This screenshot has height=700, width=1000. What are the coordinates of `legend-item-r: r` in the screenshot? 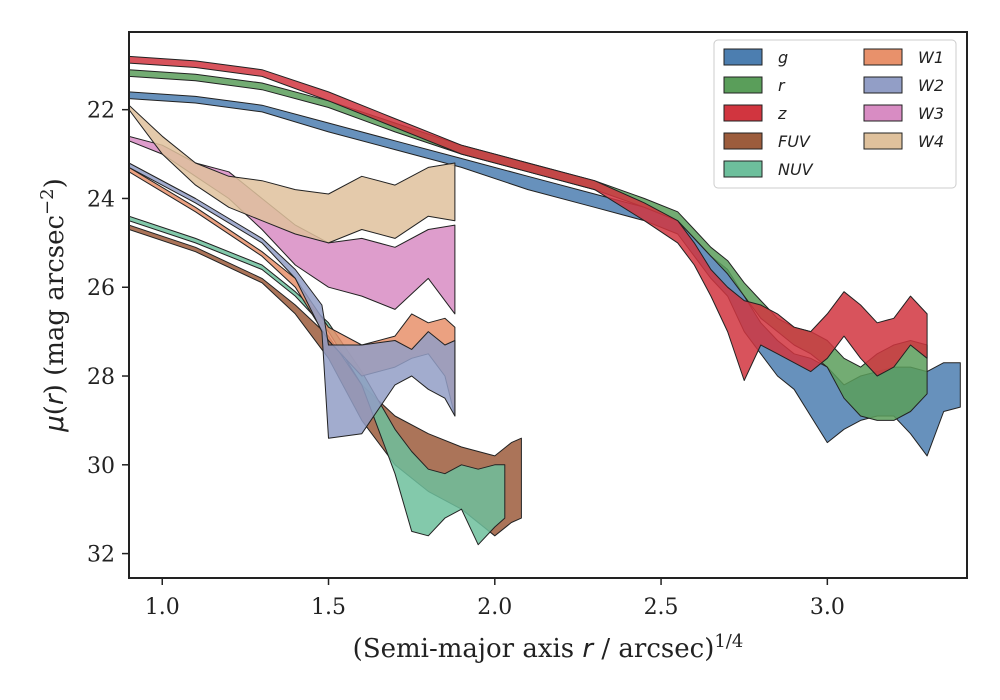 It's located at (754, 85).